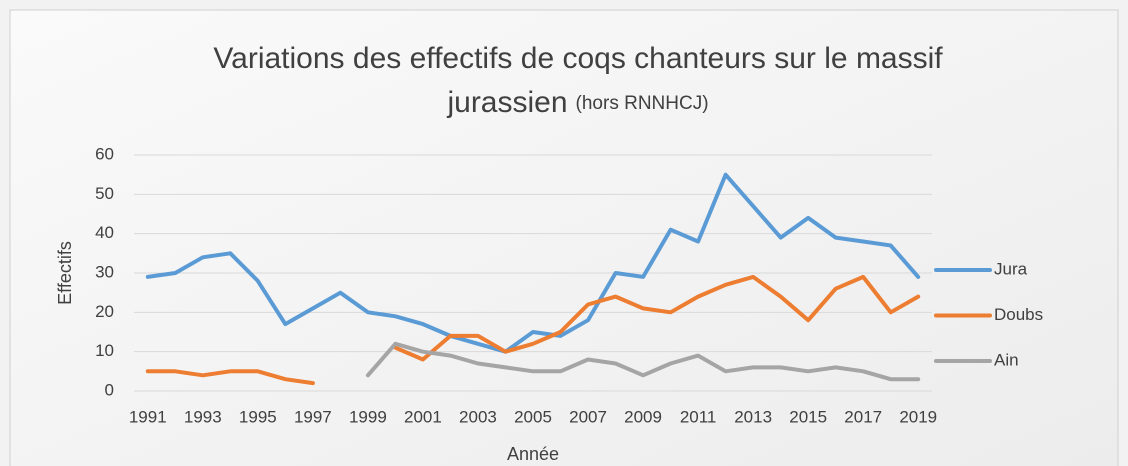 Image resolution: width=1128 pixels, height=466 pixels. I want to click on x-tick-label: 2011, so click(698, 416).